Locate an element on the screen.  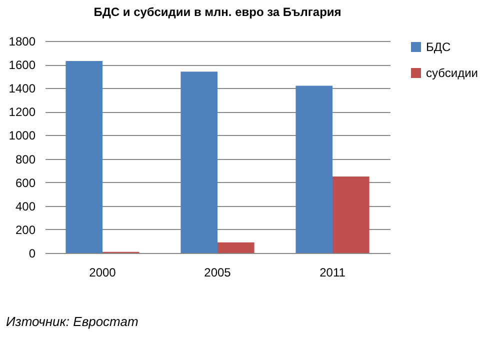
x-tick-label: 2005 is located at coordinates (218, 273).